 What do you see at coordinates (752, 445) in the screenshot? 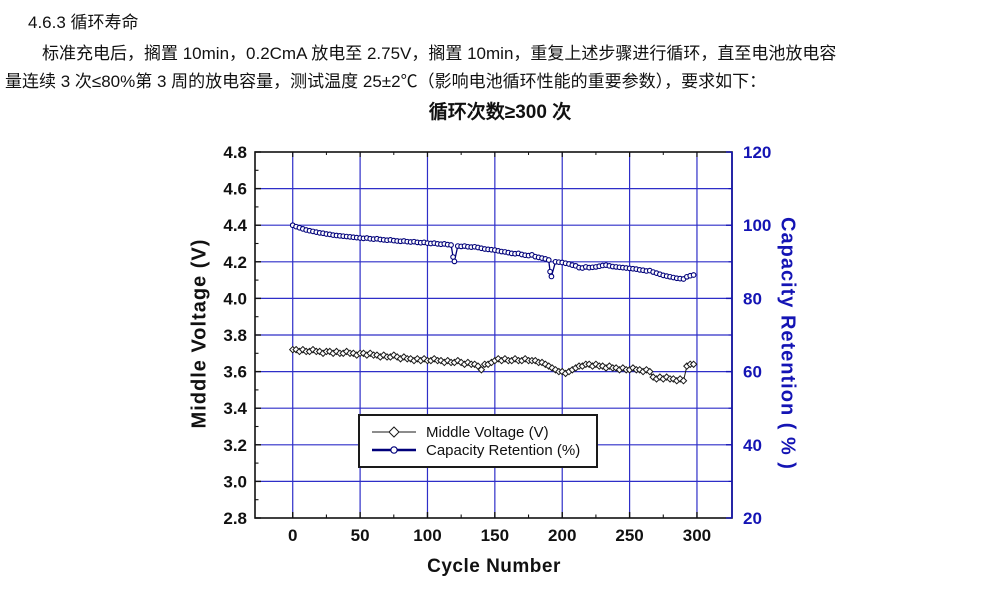
I see `y-right-tick-label: 40` at bounding box center [752, 445].